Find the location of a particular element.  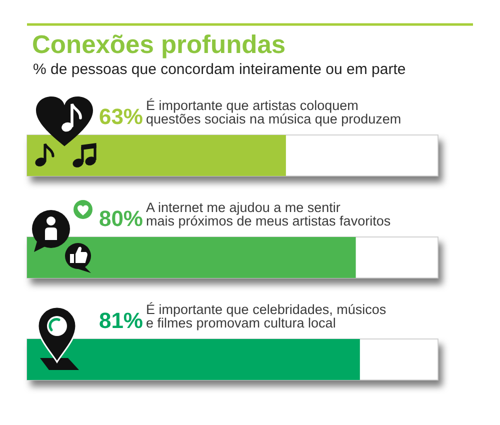

chart-title: Conexões profundas is located at coordinates (159, 45).